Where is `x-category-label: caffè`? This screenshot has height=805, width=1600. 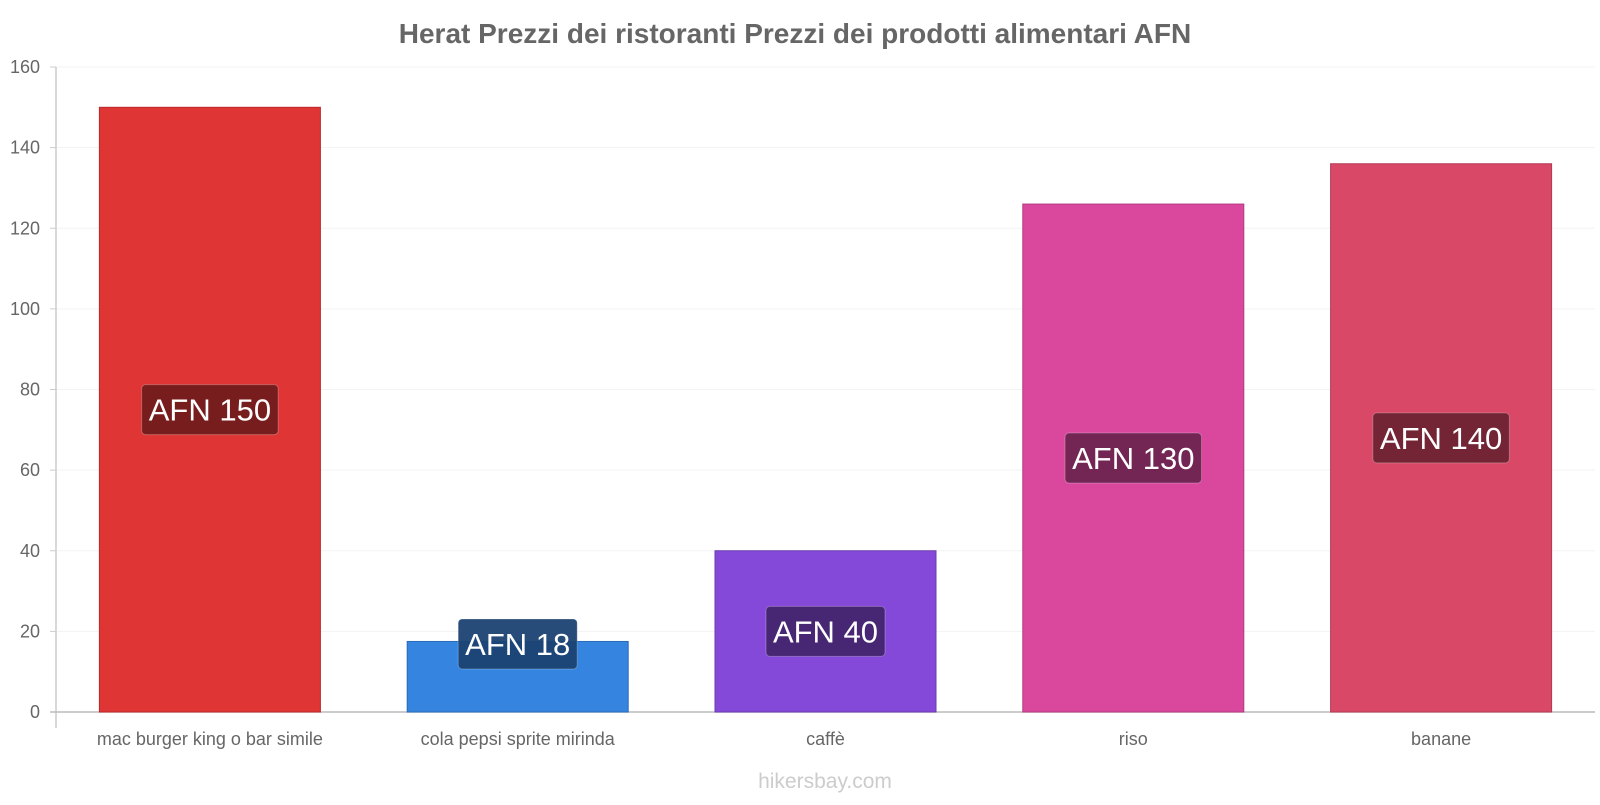
x-category-label: caffè is located at coordinates (825, 739).